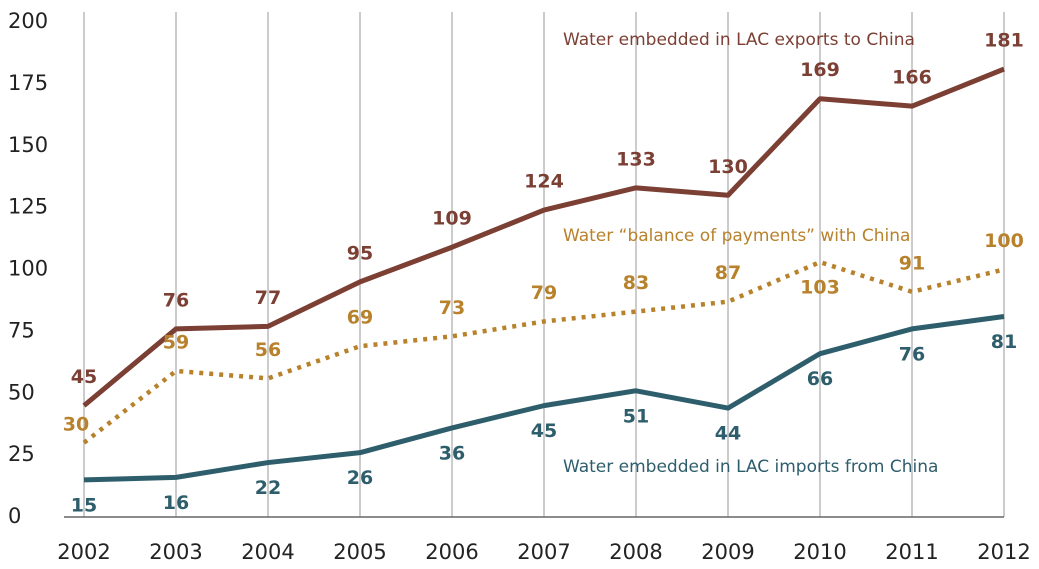  What do you see at coordinates (728, 434) in the screenshot?
I see `data-label: 44` at bounding box center [728, 434].